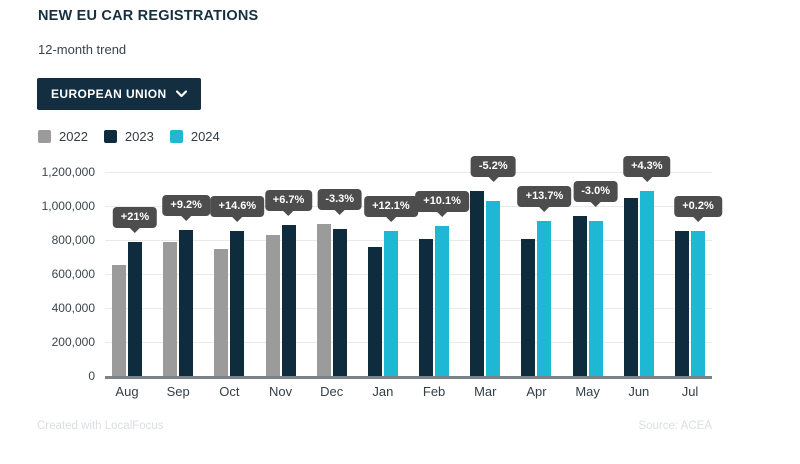  I want to click on region-dropdown-label: EUROPEAN UNION, so click(109, 94).